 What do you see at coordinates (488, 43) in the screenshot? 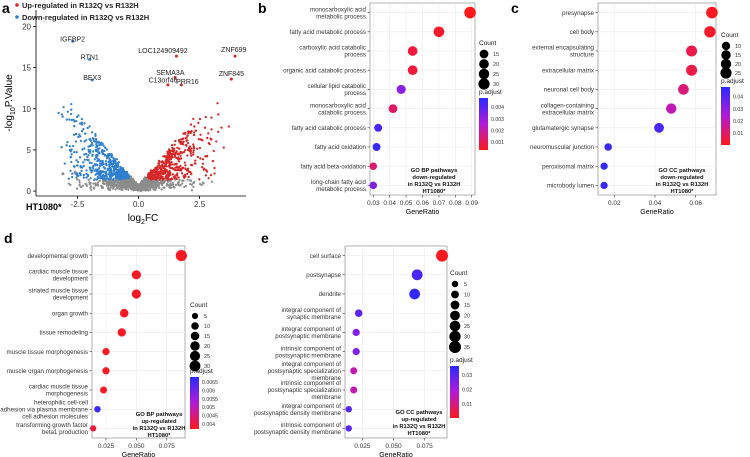
I see `count-legend-title: Count` at bounding box center [488, 43].